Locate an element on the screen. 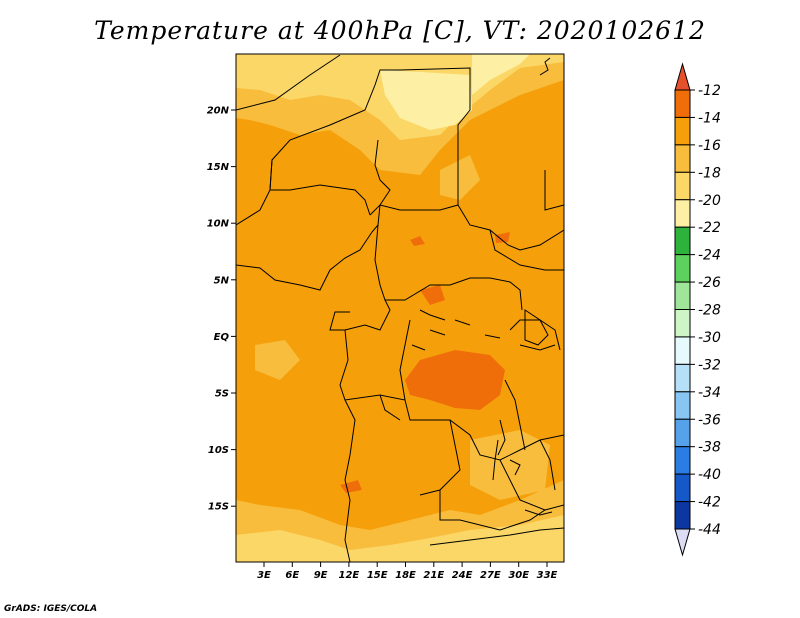  lat-label: 15S is located at coordinates (218, 507).